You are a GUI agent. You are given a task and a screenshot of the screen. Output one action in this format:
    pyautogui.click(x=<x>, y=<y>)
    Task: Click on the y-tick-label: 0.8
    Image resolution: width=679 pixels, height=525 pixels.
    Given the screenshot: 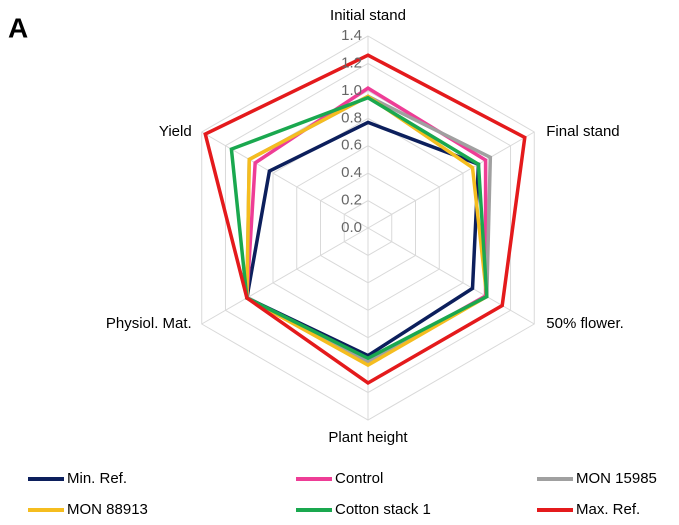 What is the action you would take?
    pyautogui.click(x=351, y=117)
    